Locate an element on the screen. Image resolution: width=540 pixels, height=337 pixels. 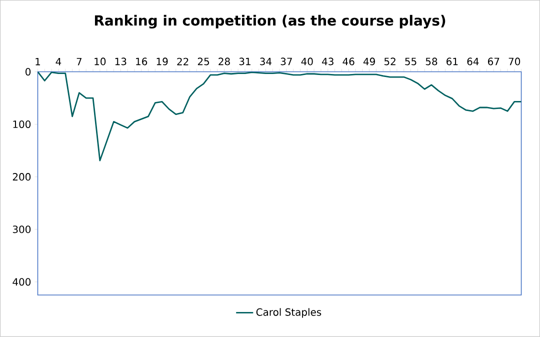
x-tick-label: 40 is located at coordinates (307, 62).